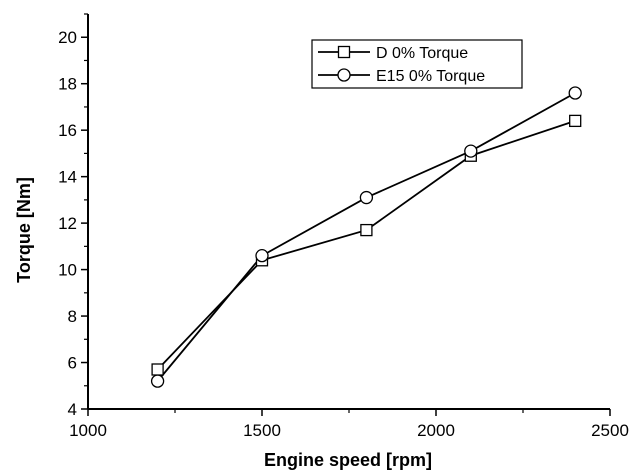 The width and height of the screenshot is (644, 475). Describe the element at coordinates (72, 409) in the screenshot. I see `y-tick-label: 4` at that location.